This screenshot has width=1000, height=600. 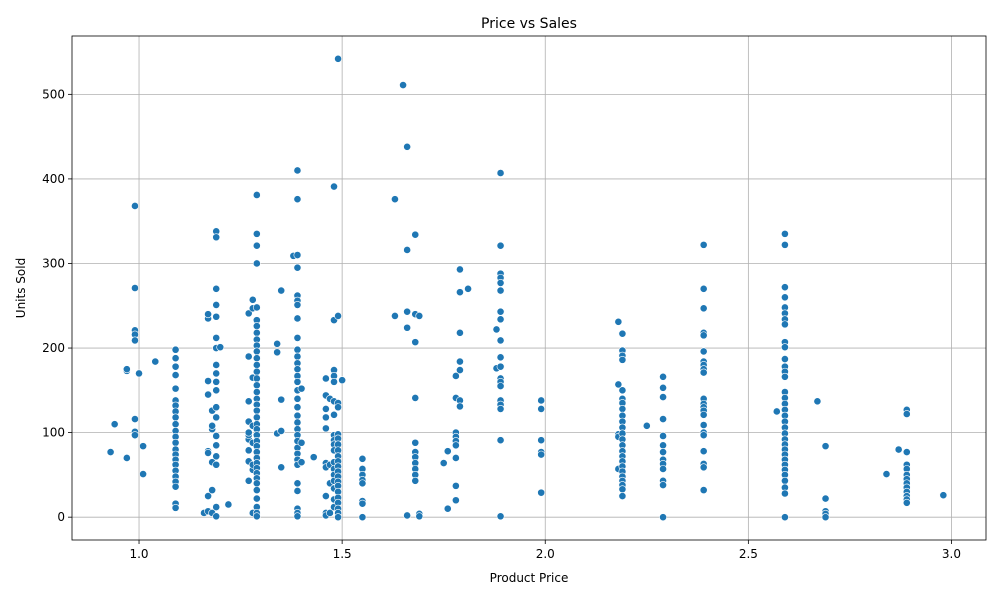 I want to click on x-axis-ticks: 1.0 1.5 2.0 2.5 3.0, so click(x=545, y=550).